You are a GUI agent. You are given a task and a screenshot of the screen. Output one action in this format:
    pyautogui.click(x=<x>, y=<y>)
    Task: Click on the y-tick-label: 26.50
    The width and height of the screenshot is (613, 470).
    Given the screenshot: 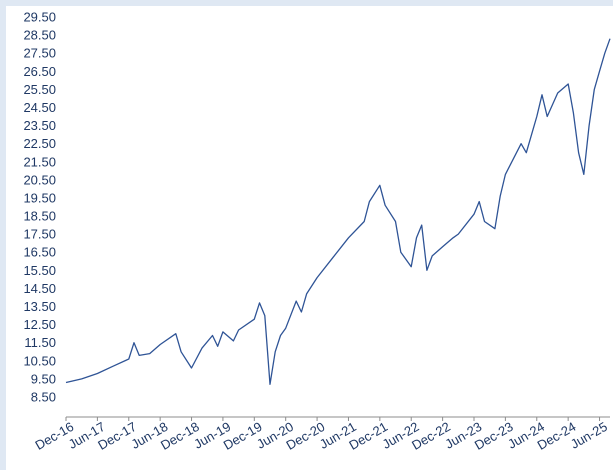 What is the action you would take?
    pyautogui.click(x=39, y=71)
    